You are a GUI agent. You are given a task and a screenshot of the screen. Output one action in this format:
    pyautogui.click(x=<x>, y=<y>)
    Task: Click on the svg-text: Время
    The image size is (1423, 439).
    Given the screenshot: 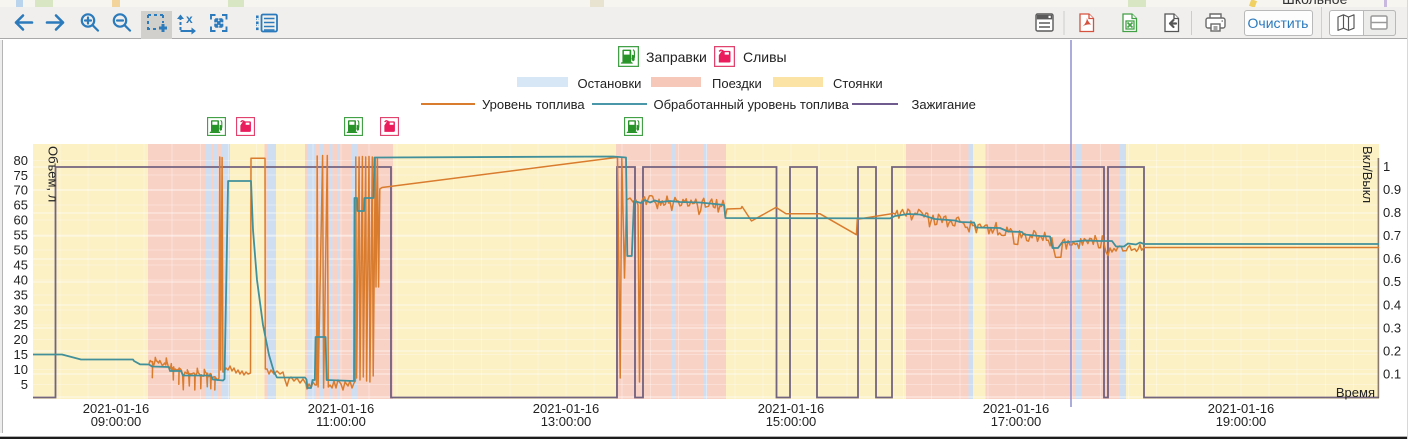 What is the action you would take?
    pyautogui.click(x=1355, y=392)
    